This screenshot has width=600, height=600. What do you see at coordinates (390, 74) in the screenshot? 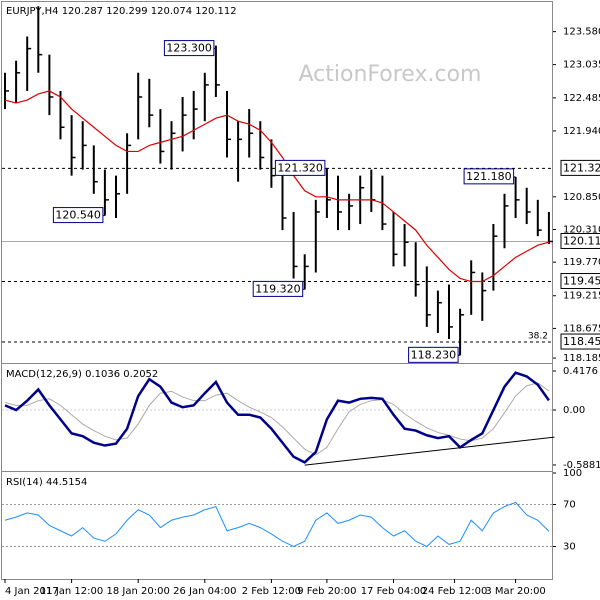
I see `watermark: ActionForex.com` at bounding box center [390, 74].